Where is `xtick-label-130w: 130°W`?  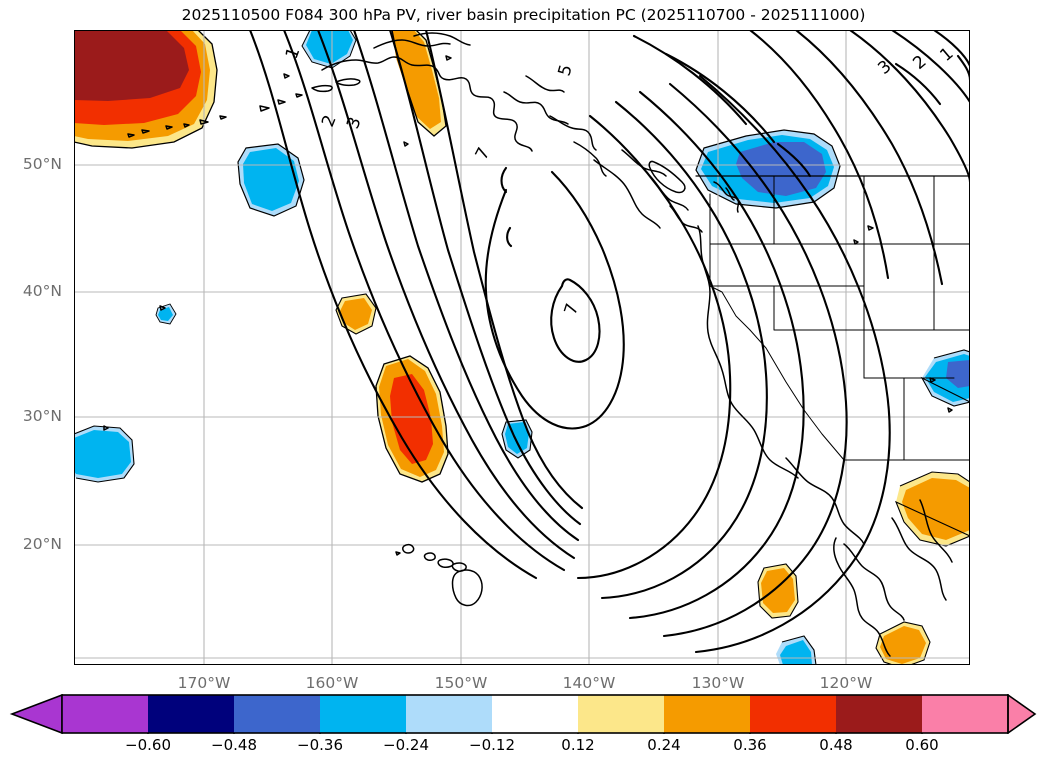
xtick-label-130w: 130°W is located at coordinates (718, 683).